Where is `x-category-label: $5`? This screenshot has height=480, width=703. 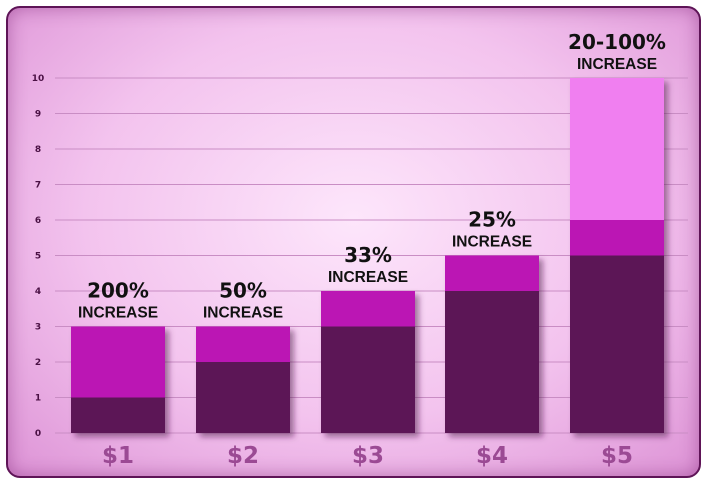 x-category-label: $5 is located at coordinates (617, 456).